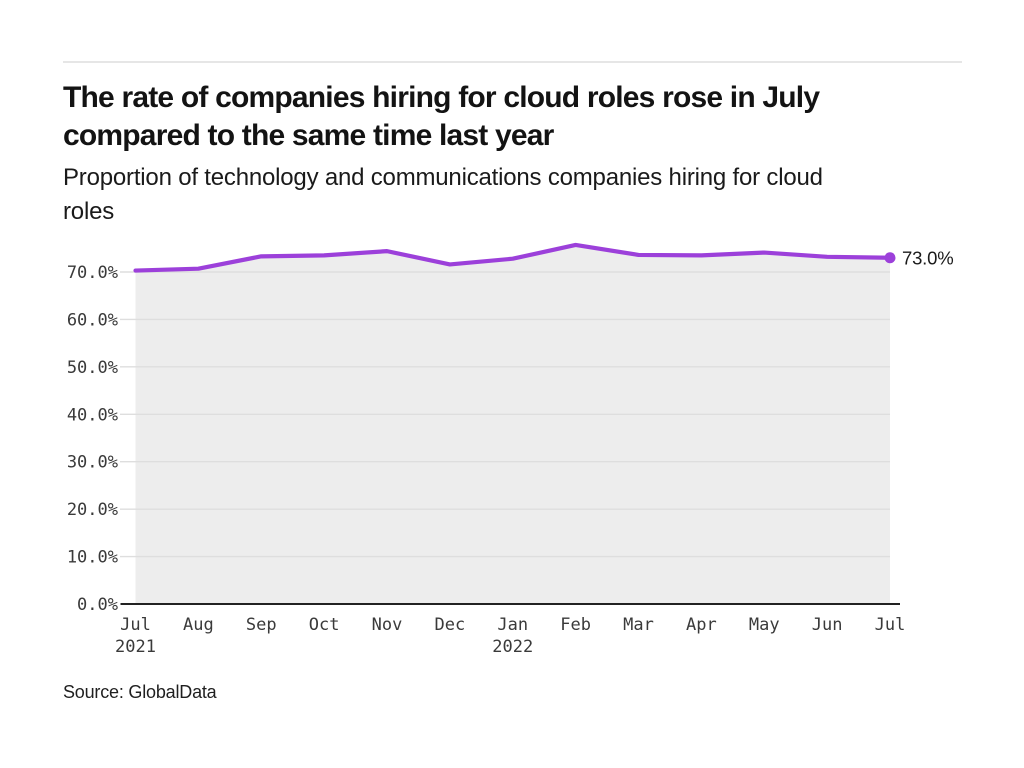 This screenshot has width=1024, height=768. I want to click on x-tick-label: Mar, so click(638, 625).